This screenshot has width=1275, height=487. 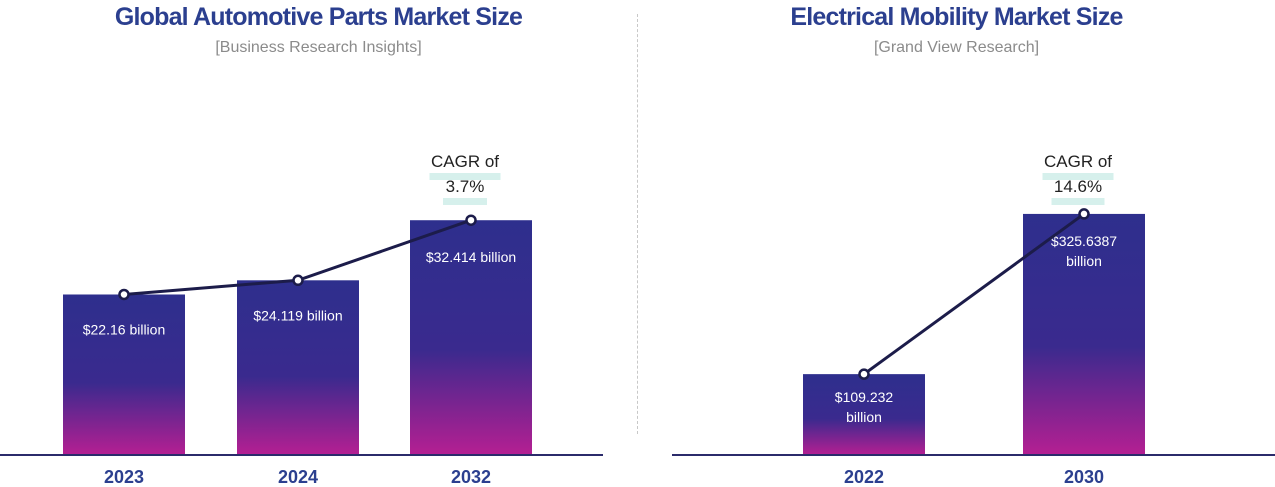 I want to click on data-label: $109.232 billion, so click(x=864, y=407).